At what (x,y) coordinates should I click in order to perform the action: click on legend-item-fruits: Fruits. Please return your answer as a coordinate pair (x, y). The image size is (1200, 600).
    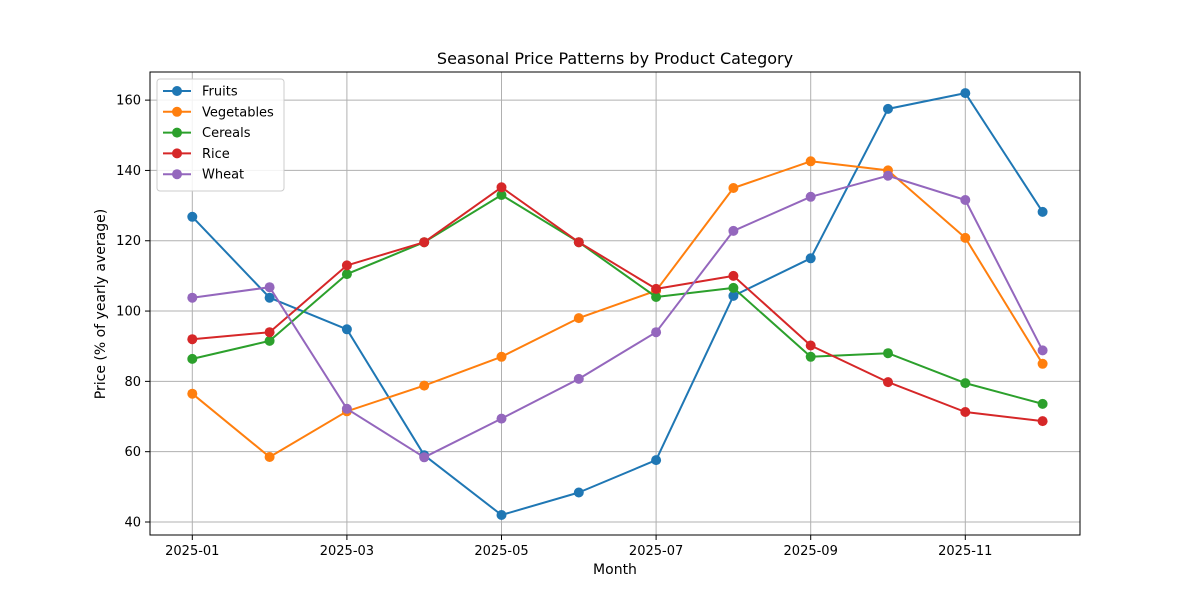
    Looking at the image, I should click on (200, 92).